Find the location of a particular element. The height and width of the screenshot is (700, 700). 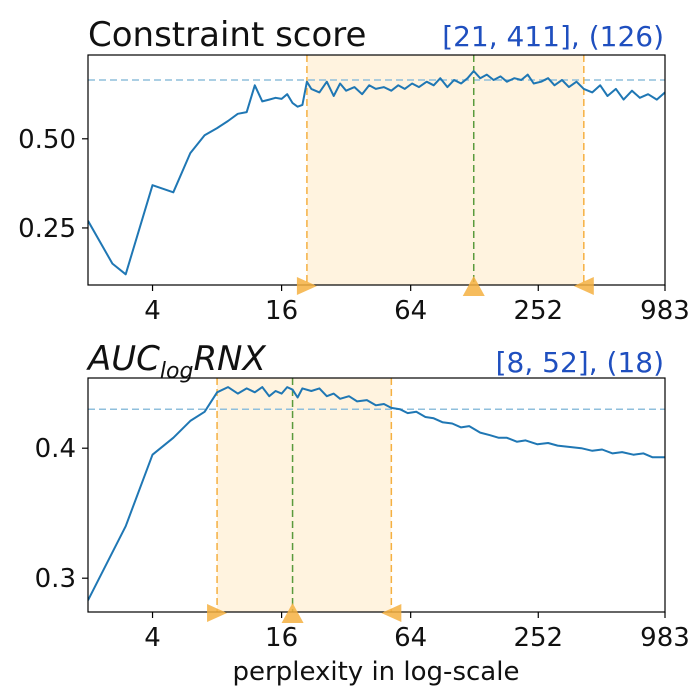

title-suffix: RNX is located at coordinates (229, 359).